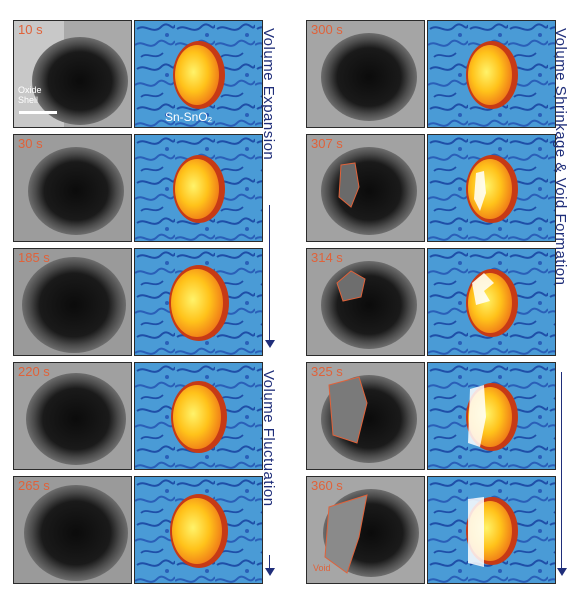  Describe the element at coordinates (72, 416) in the screenshot. I see `tem-image: 220 s` at that location.